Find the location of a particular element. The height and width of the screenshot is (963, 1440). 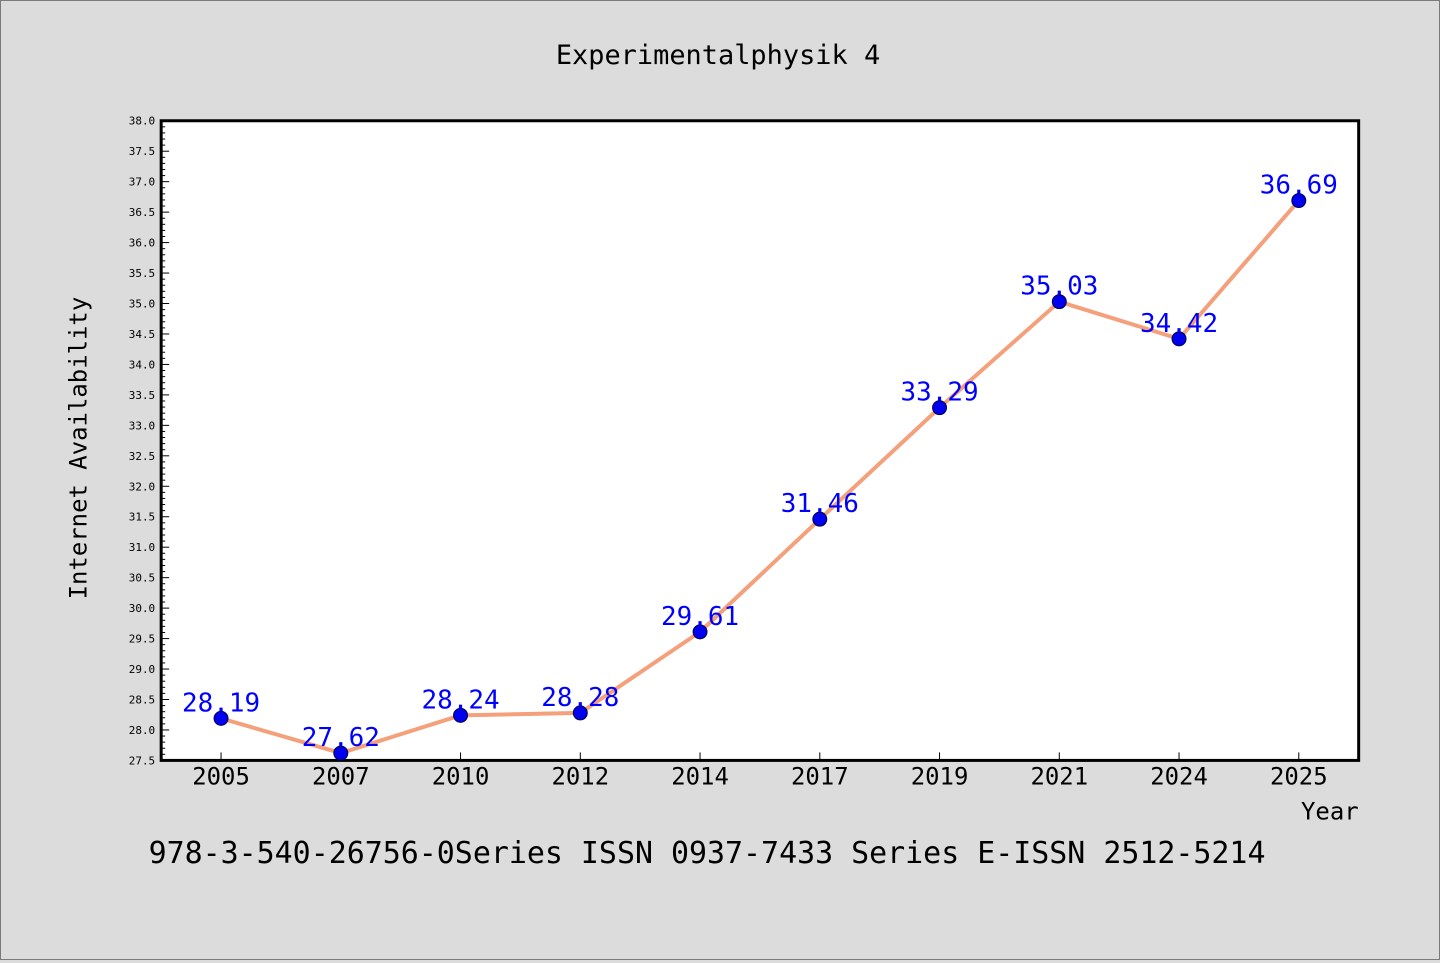

data-label: 28.24 is located at coordinates (460, 700).